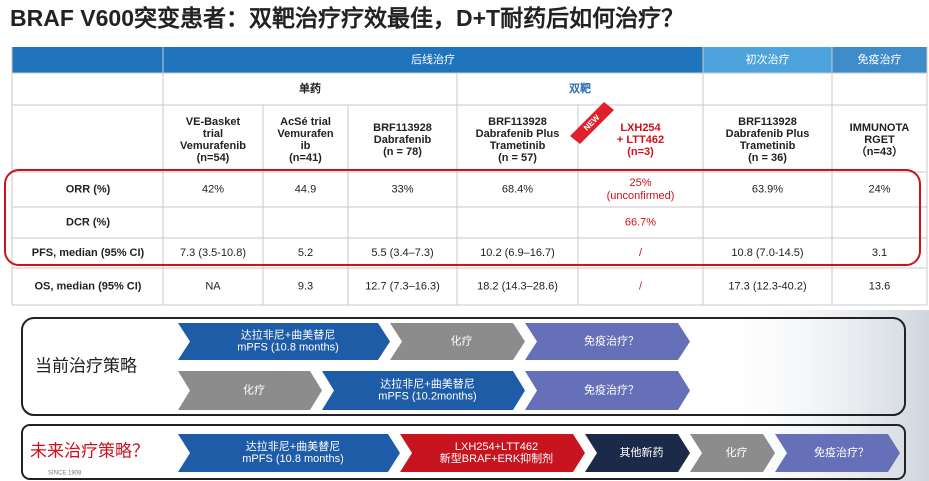 Image resolution: width=929 pixels, height=481 pixels. What do you see at coordinates (640, 152) in the screenshot?
I see `study-name: (n=3)` at bounding box center [640, 152].